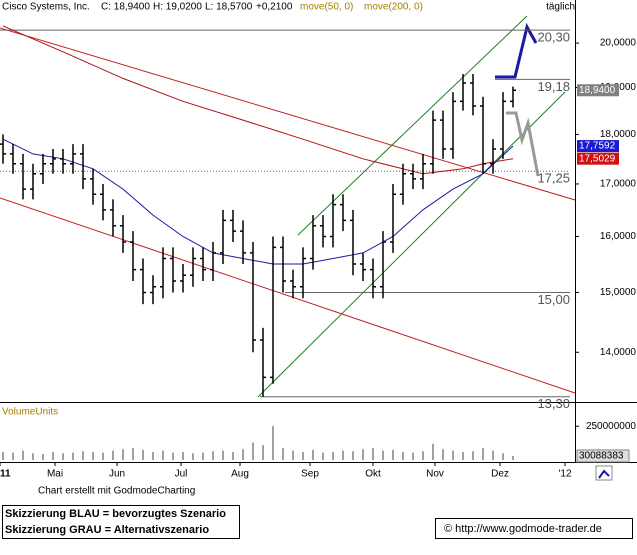  I want to click on y-tick-label: 15,0000, so click(618, 292).